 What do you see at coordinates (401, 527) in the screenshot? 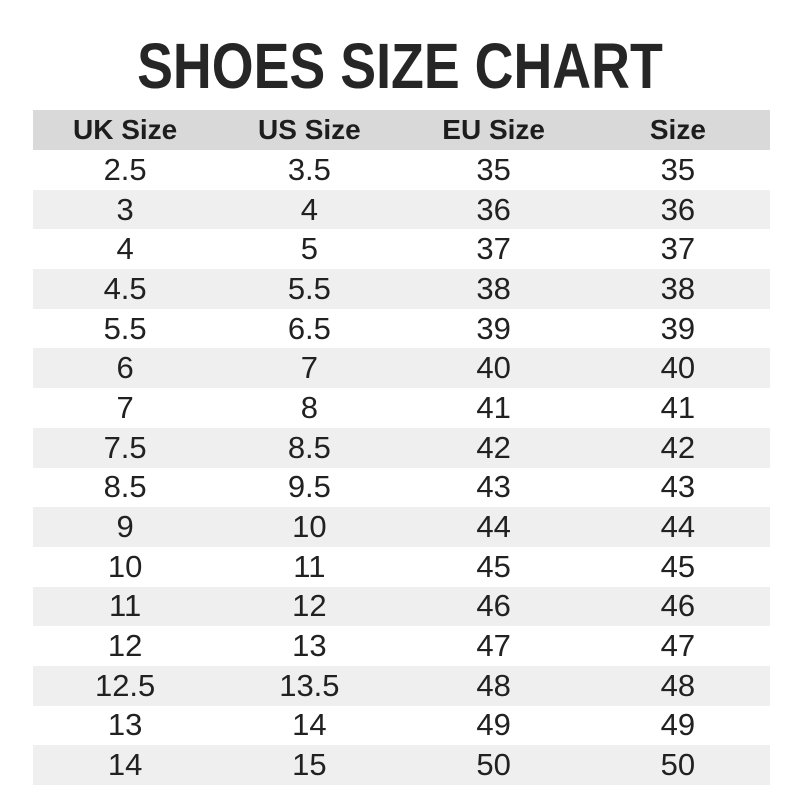
I see `table-row: 9 10 44 44` at bounding box center [401, 527].